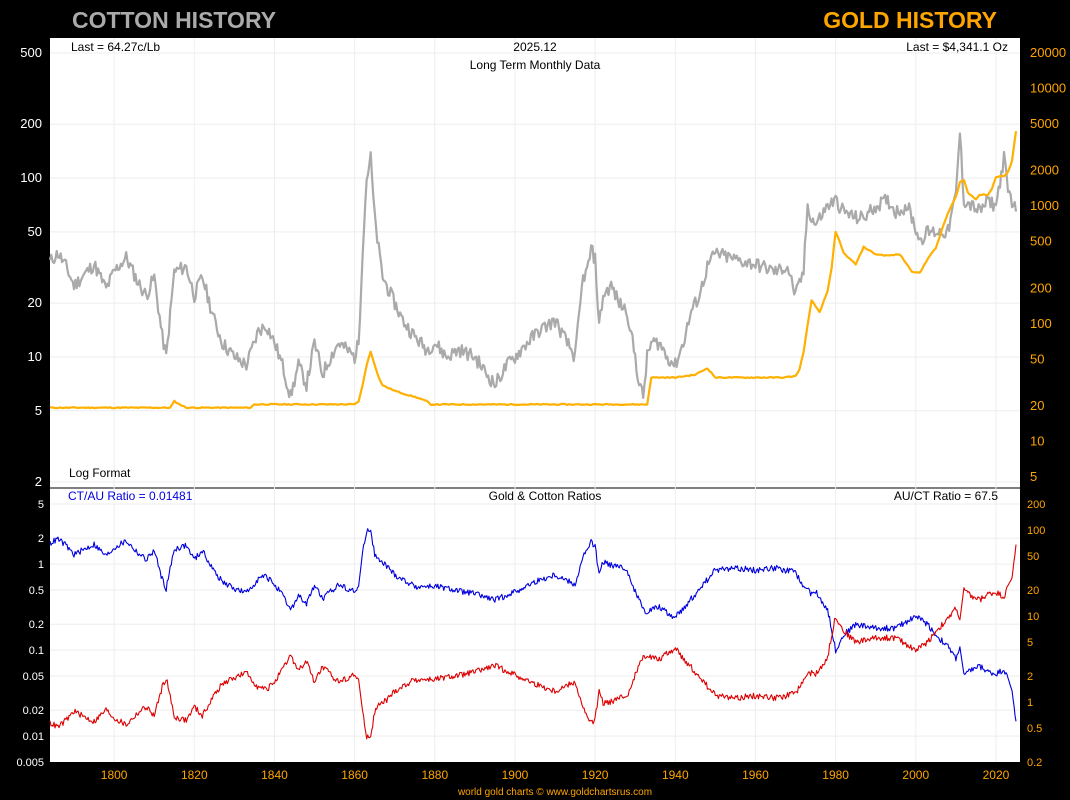  Describe the element at coordinates (33, 677) in the screenshot. I see `left-y-tick-label: 0.05` at that location.